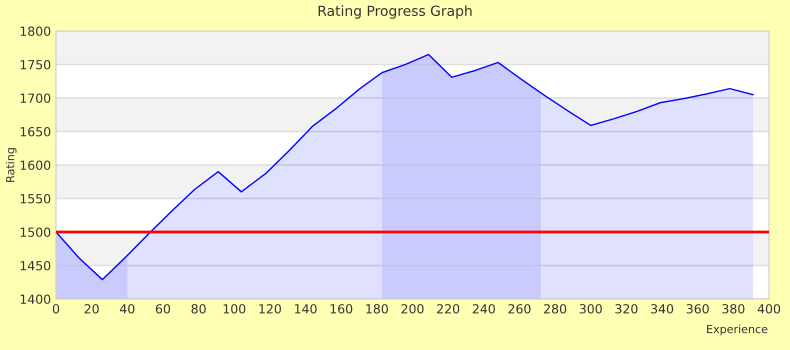 The height and width of the screenshot is (350, 790). I want to click on x-tick-label: 220, so click(448, 309).